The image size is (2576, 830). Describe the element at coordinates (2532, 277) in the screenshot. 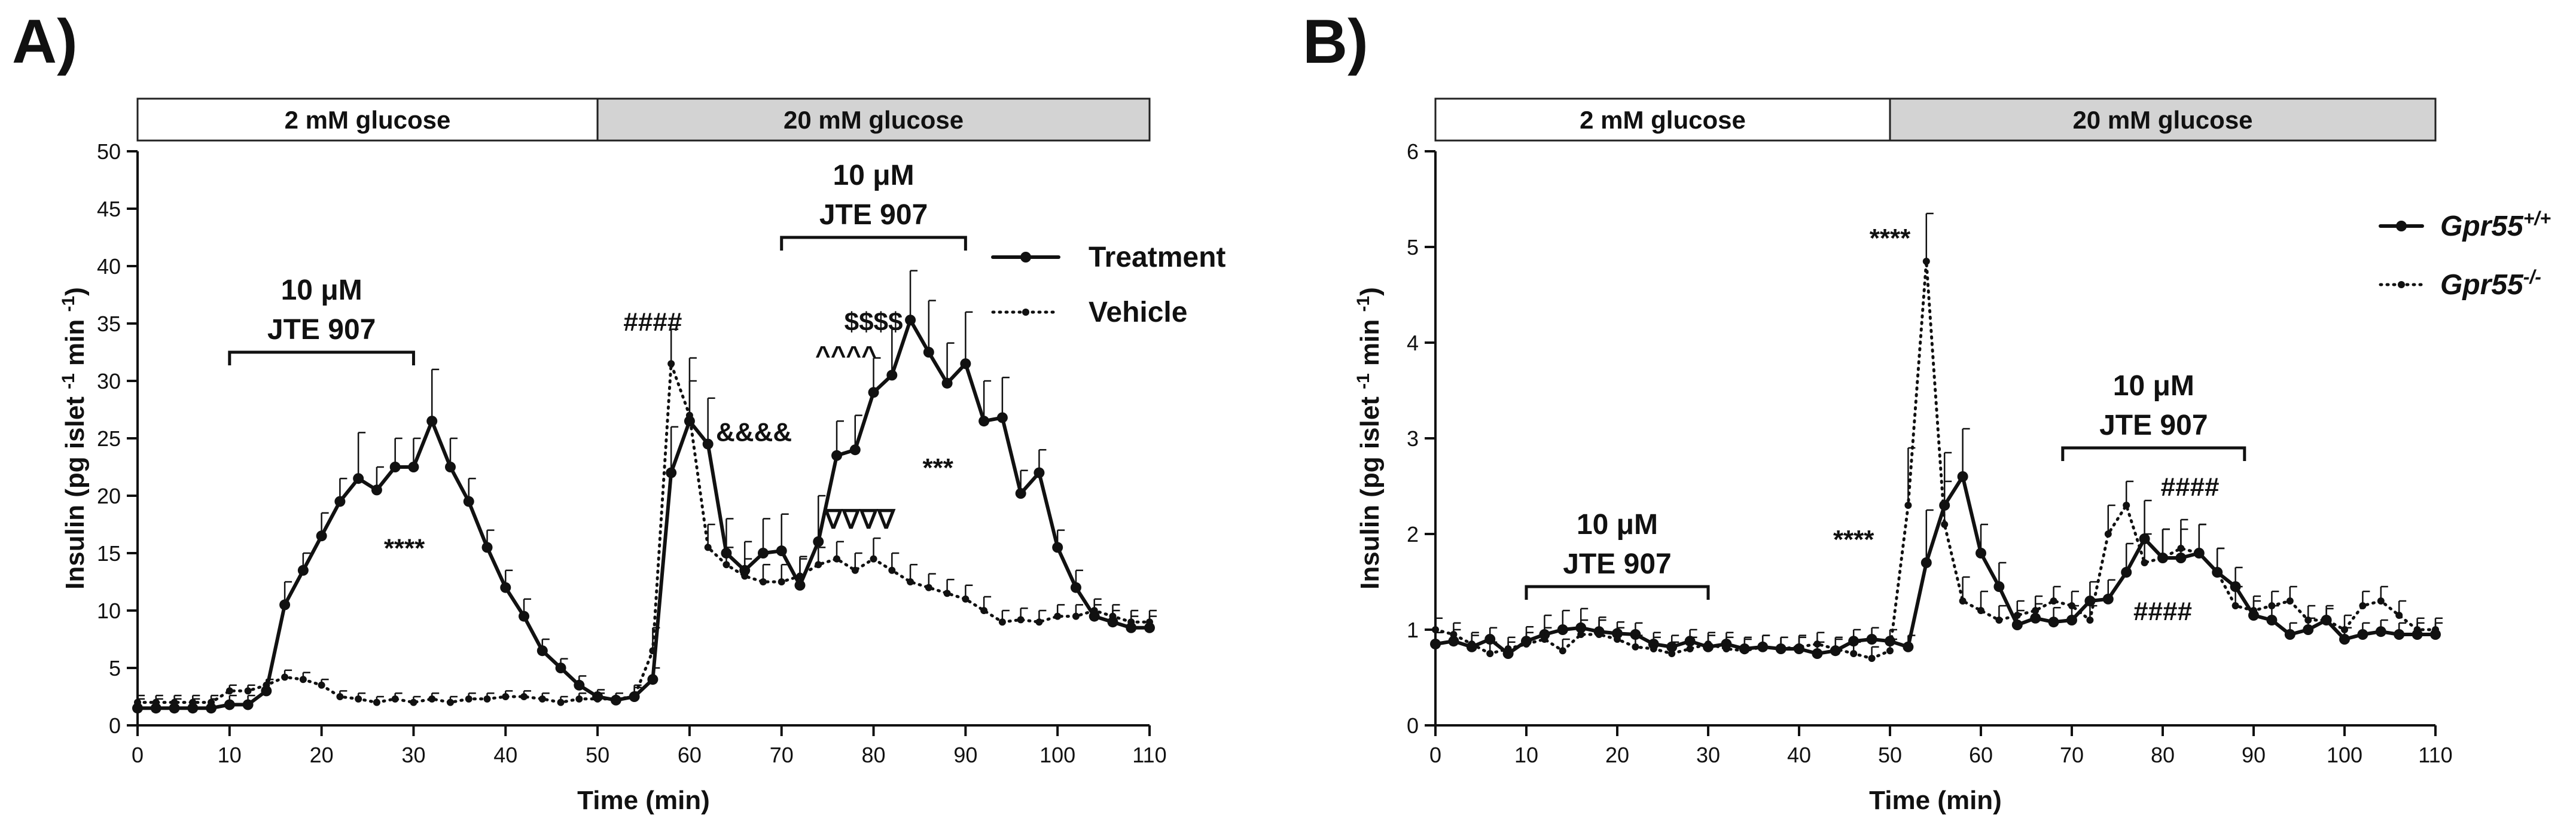

I see `legend-label-sup: -/-` at that location.